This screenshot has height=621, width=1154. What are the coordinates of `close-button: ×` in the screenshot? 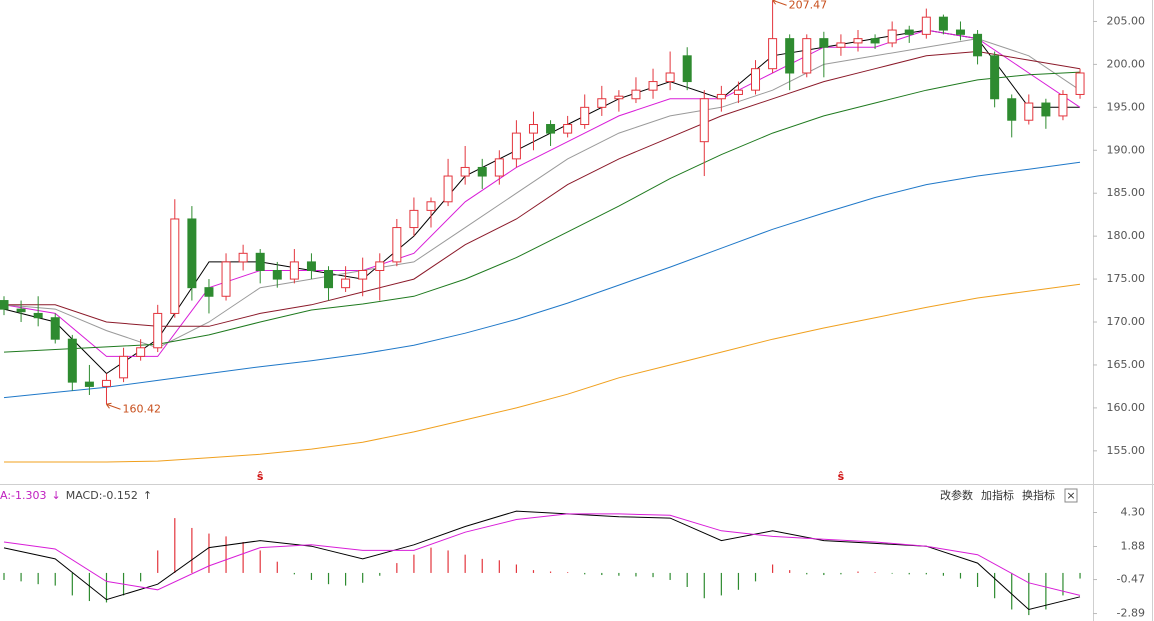 It's located at (1070, 495).